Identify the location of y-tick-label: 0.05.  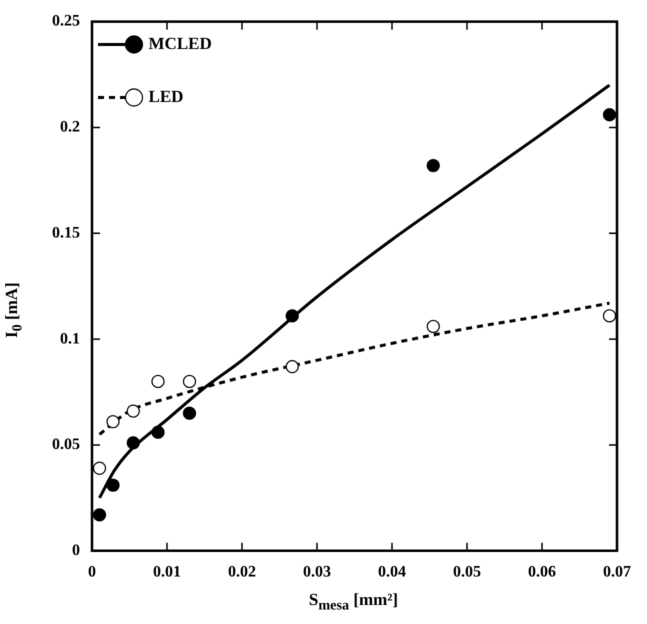
(66, 445).